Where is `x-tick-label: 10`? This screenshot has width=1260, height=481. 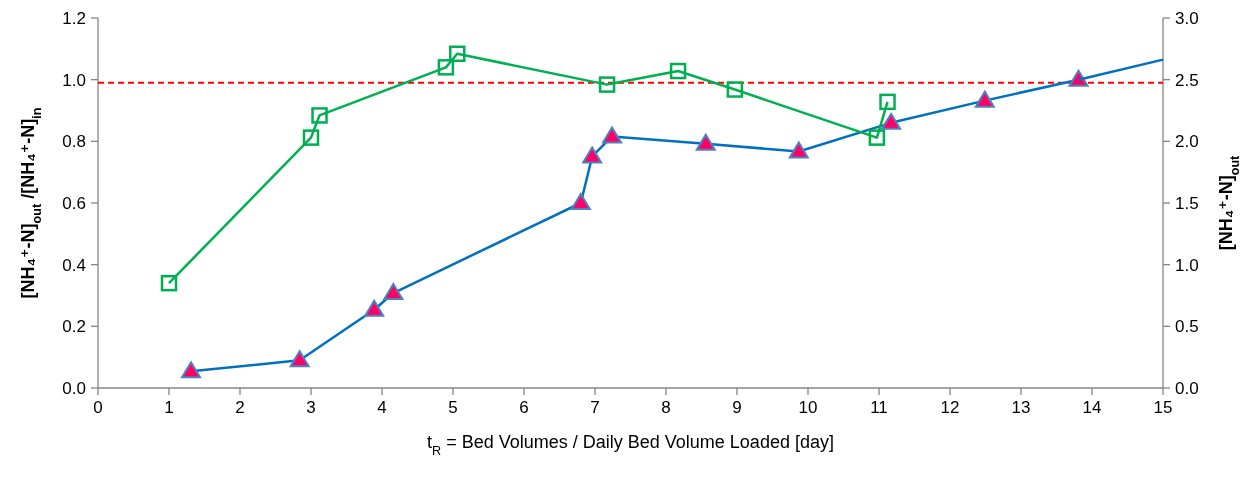
x-tick-label: 10 is located at coordinates (808, 407).